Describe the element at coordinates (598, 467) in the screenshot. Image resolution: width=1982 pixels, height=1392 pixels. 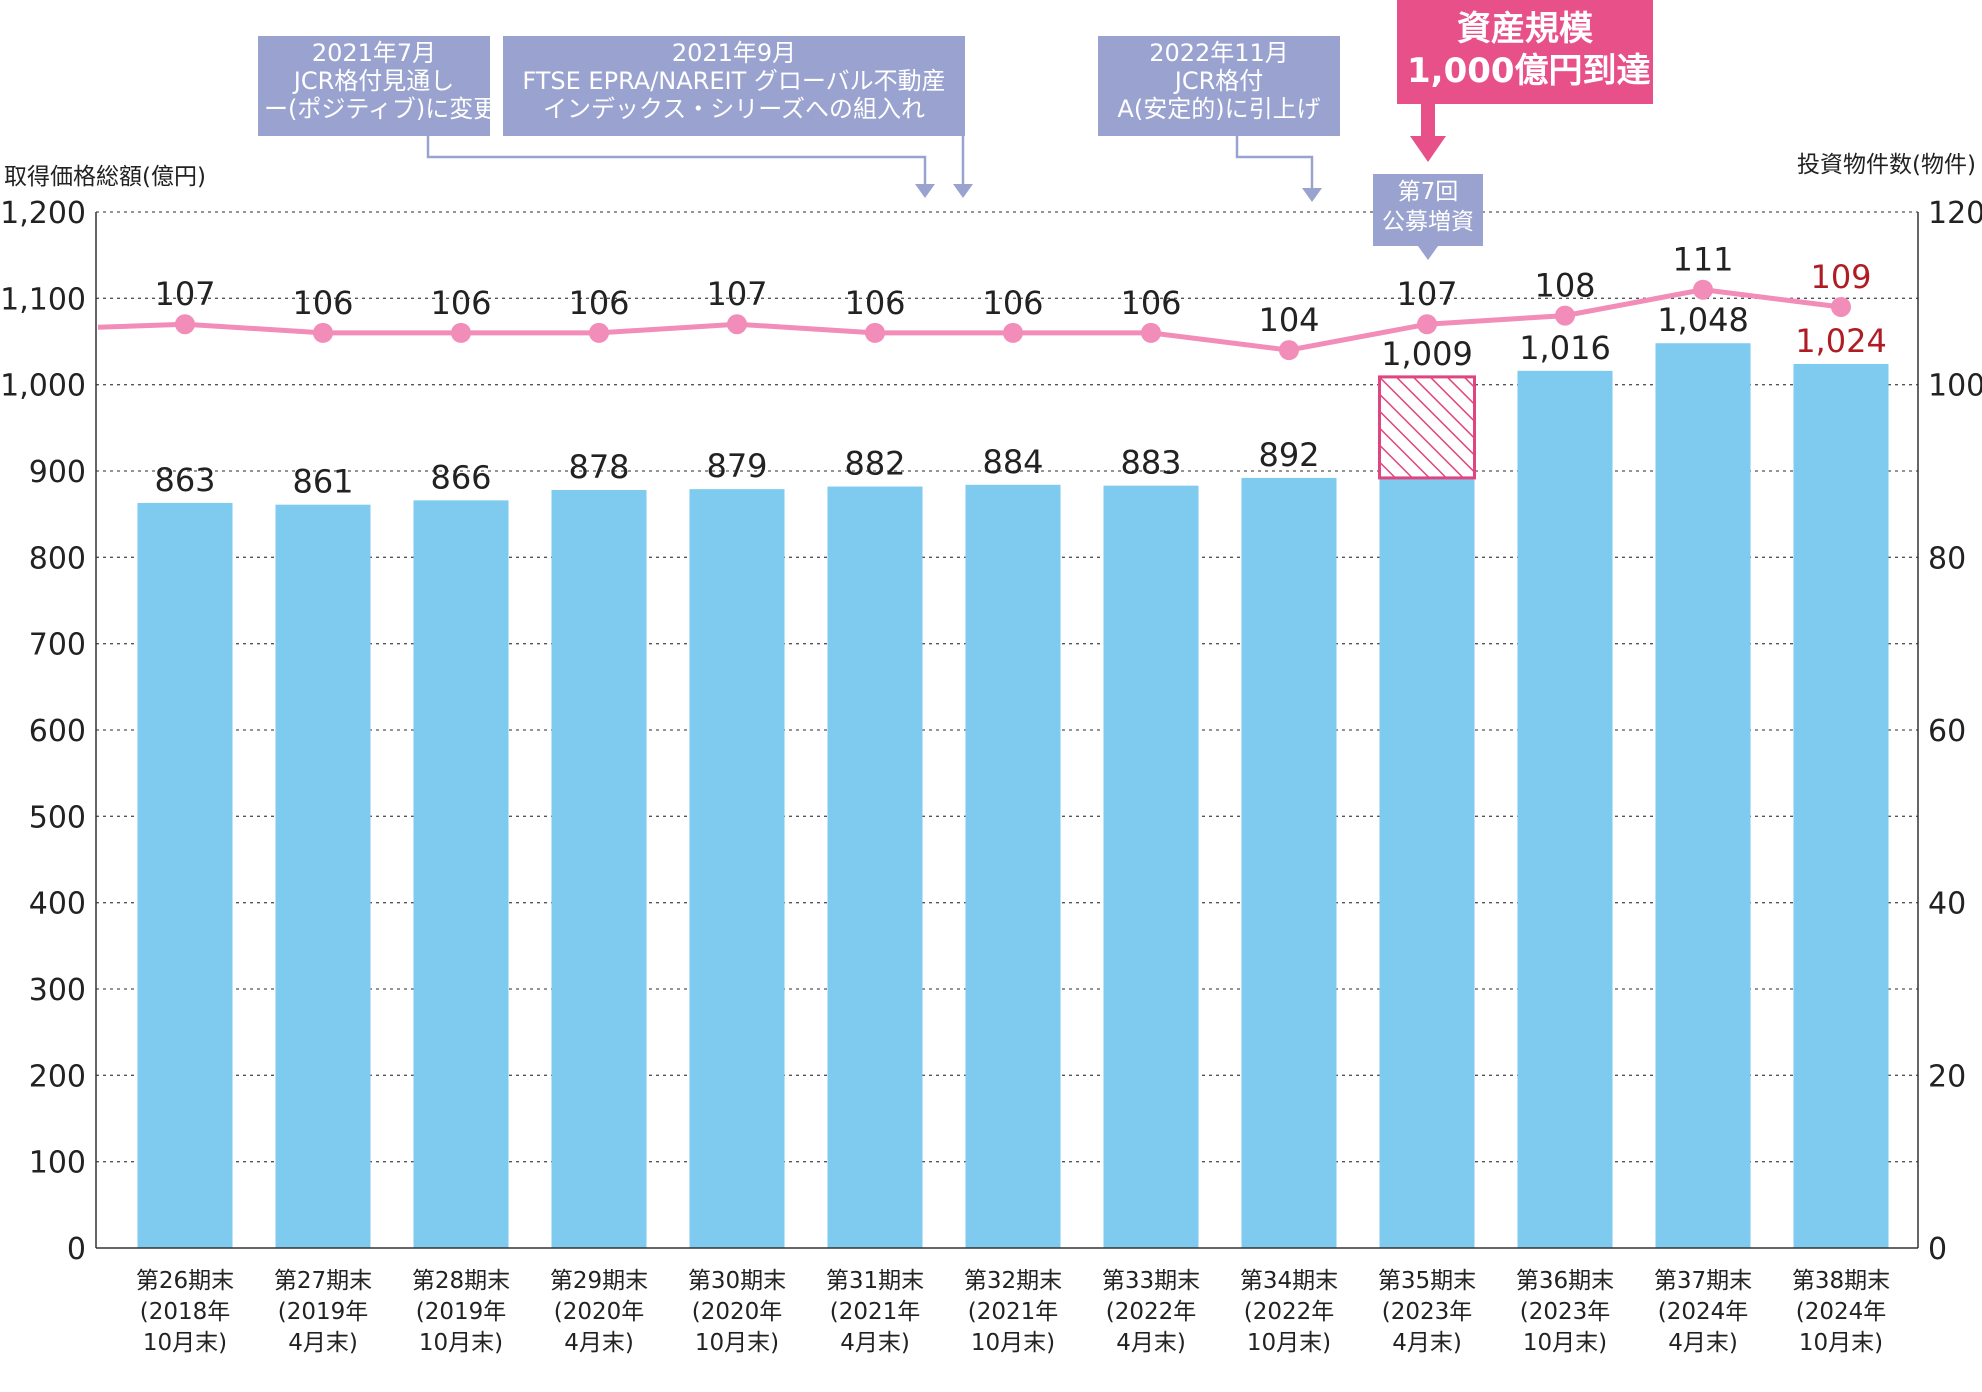
I see `bar-value-label: 878` at that location.